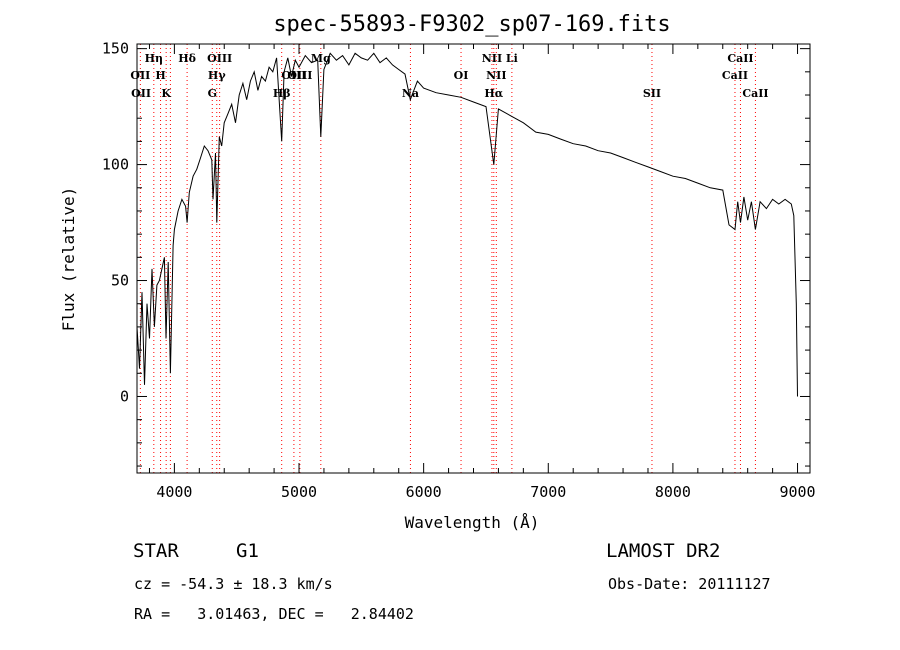 This screenshot has width=900, height=650. What do you see at coordinates (321, 58) in the screenshot?
I see `spectral-line-label: Mg` at bounding box center [321, 58].